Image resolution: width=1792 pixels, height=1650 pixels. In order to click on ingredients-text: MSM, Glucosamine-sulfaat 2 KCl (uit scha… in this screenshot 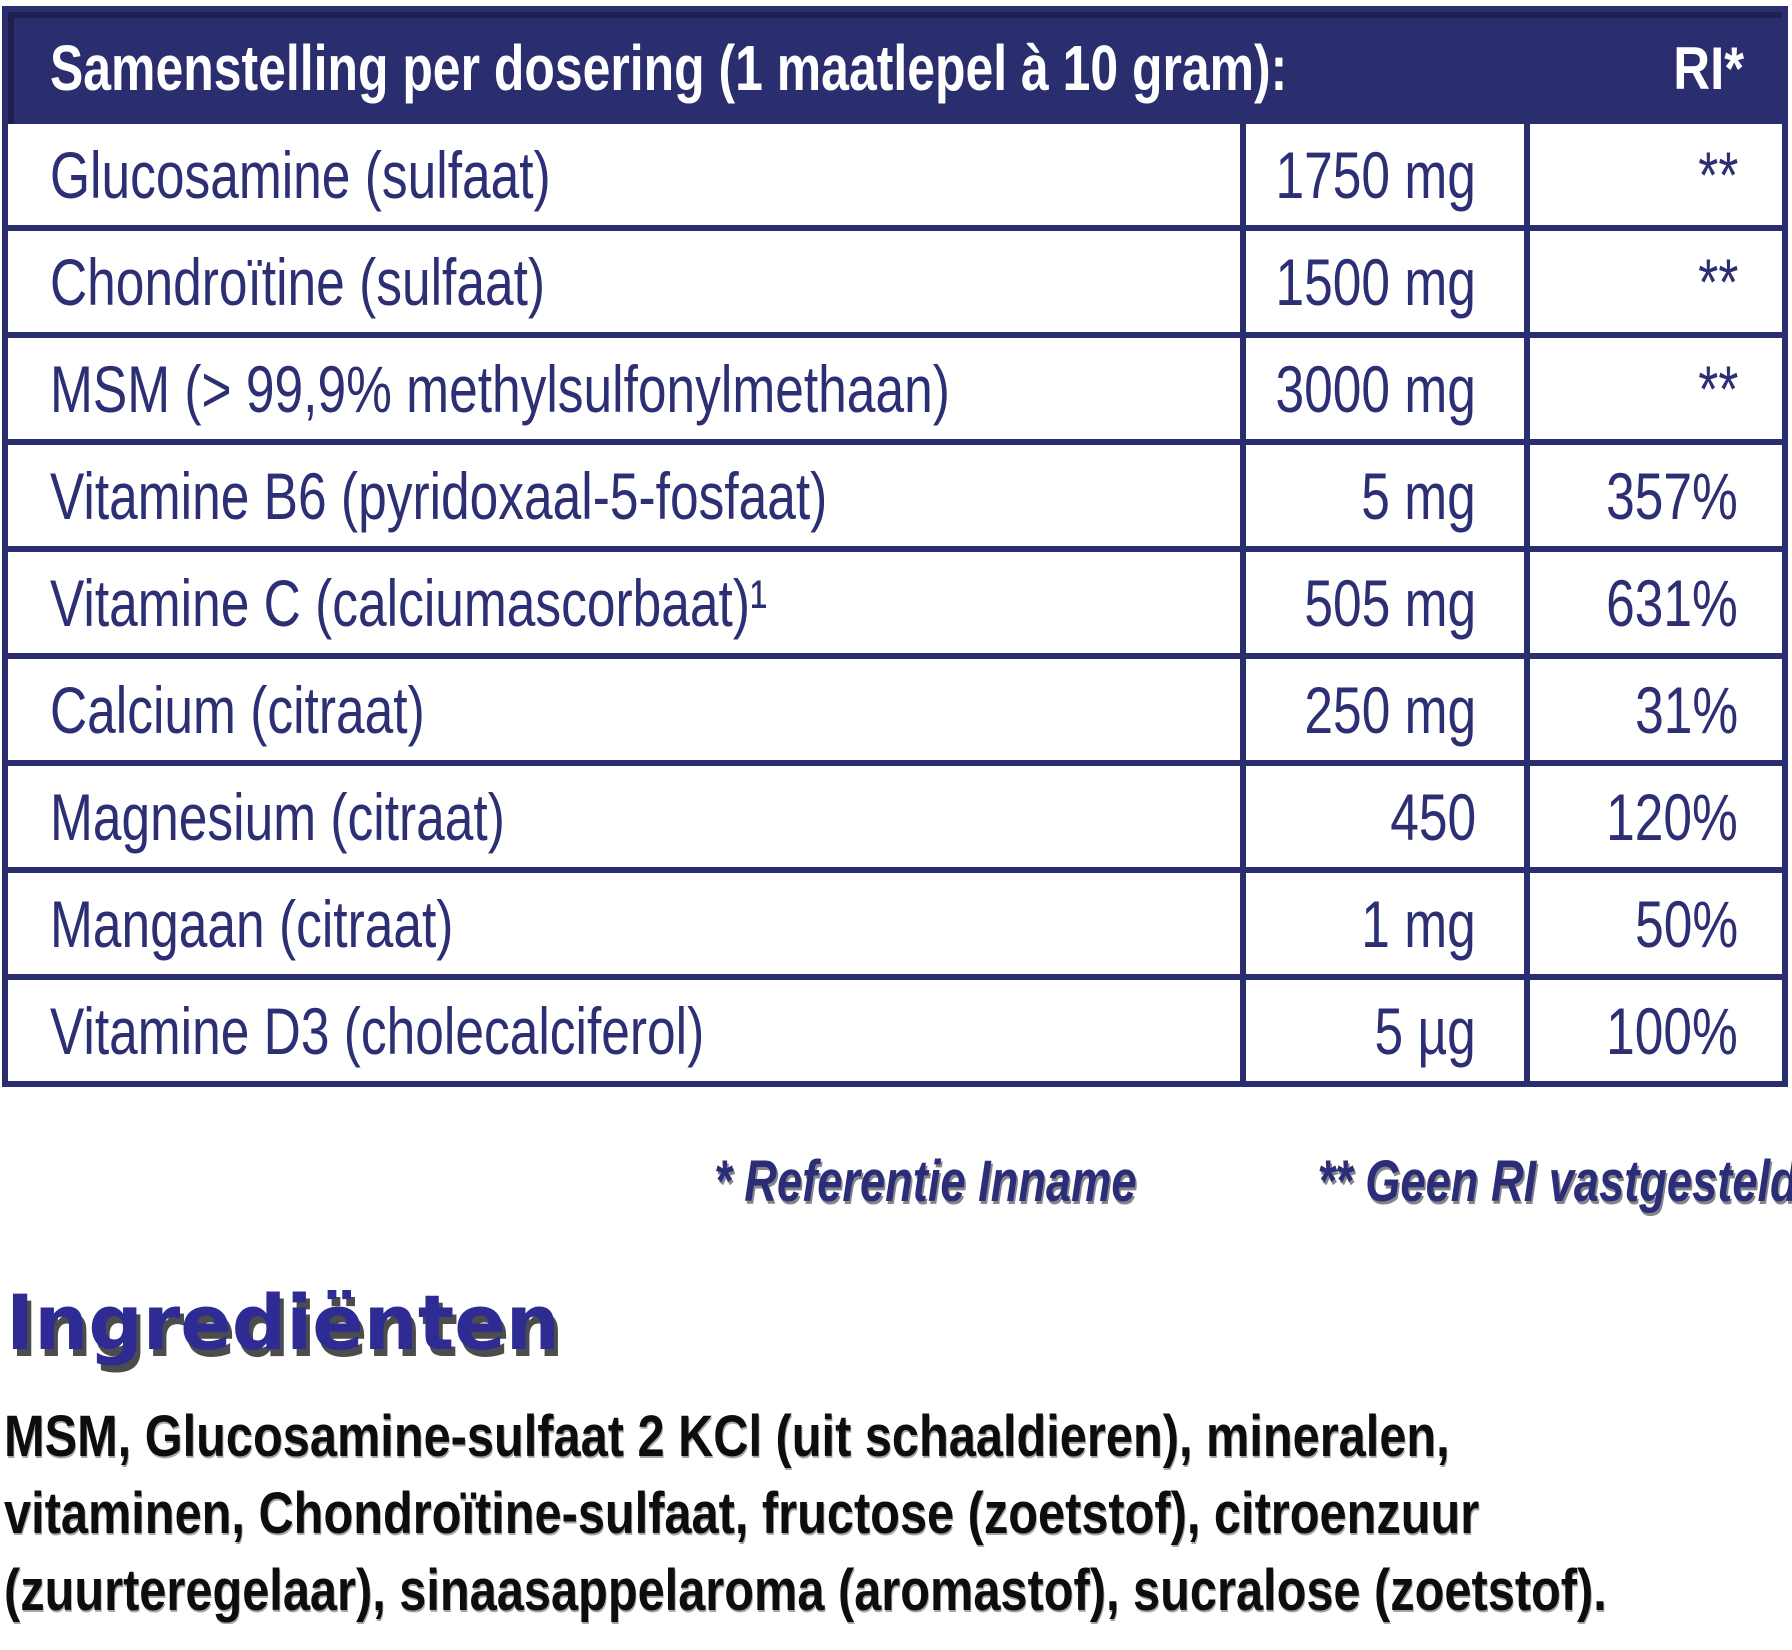, I will do `click(898, 1513)`.